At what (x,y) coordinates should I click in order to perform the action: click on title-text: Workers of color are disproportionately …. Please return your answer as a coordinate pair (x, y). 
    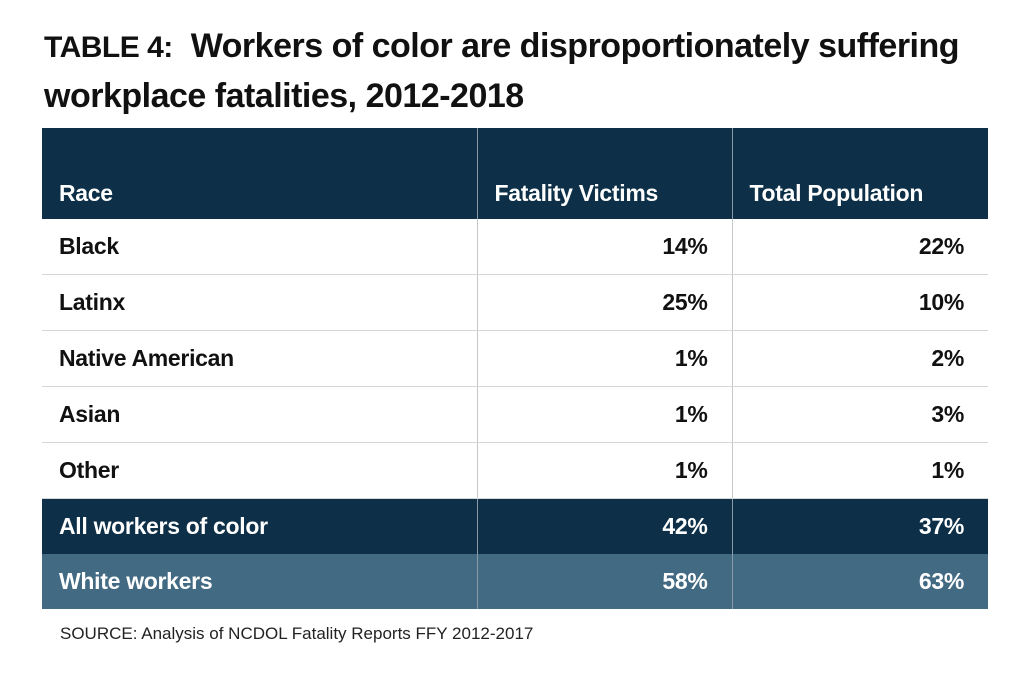
    Looking at the image, I should click on (502, 71).